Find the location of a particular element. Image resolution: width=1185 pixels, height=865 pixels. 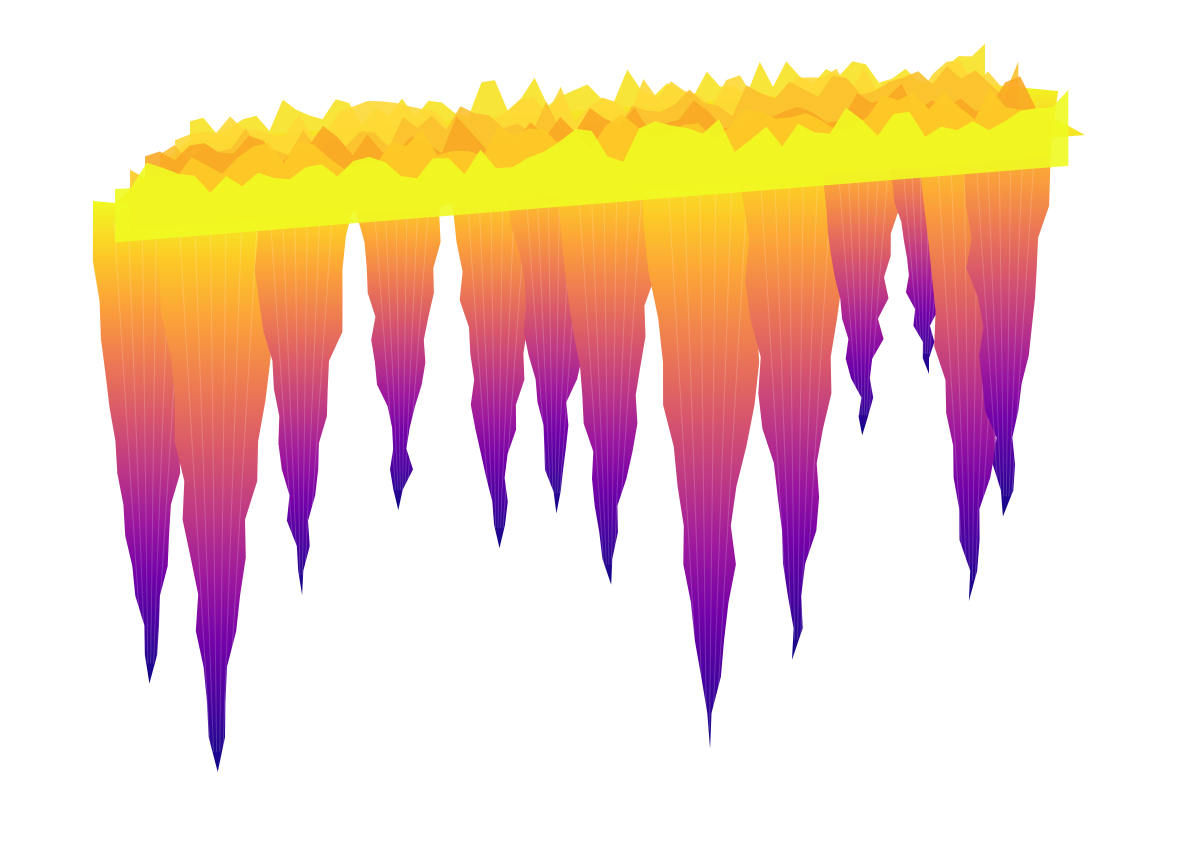

surface-ridge-row is located at coordinates (592, 166).